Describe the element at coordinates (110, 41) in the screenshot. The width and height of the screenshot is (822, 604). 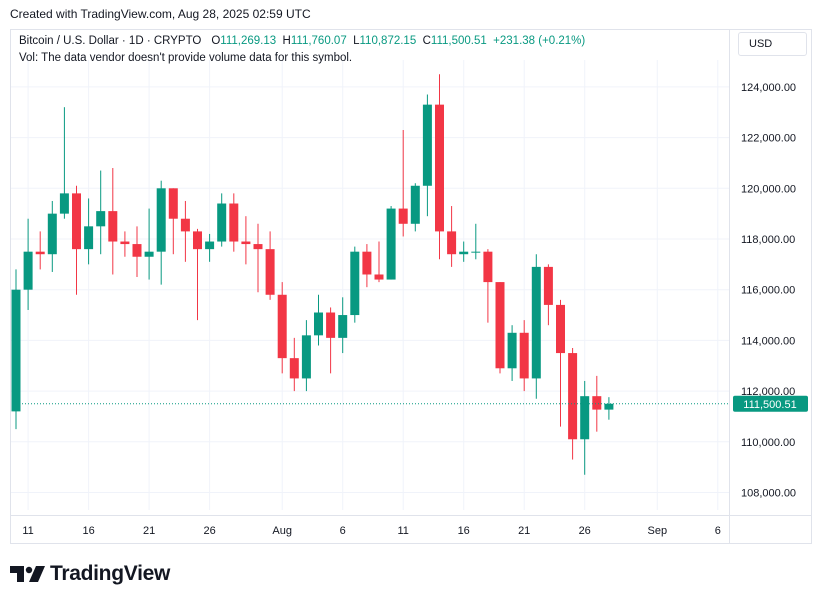
I see `symbol-name: Bitcoin / U.S. Dollar · 1D · CRYPTO` at that location.